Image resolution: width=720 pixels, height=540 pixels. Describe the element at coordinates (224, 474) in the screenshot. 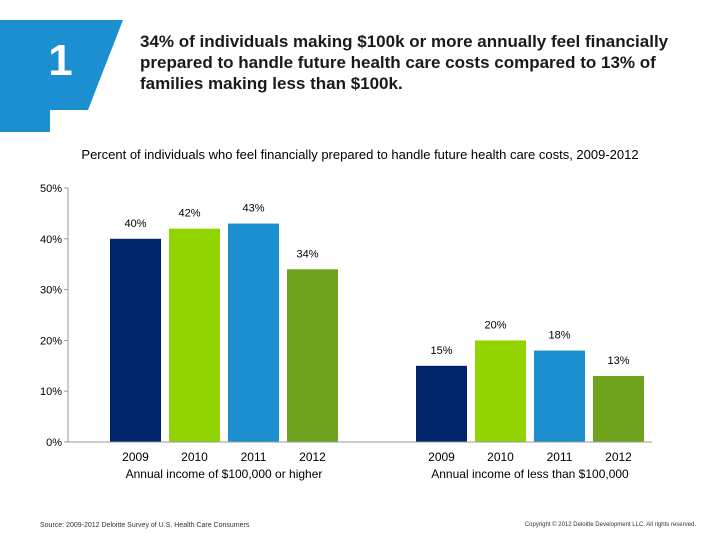

I see `group-axis-label: Annual income of $100,000 or higher` at that location.